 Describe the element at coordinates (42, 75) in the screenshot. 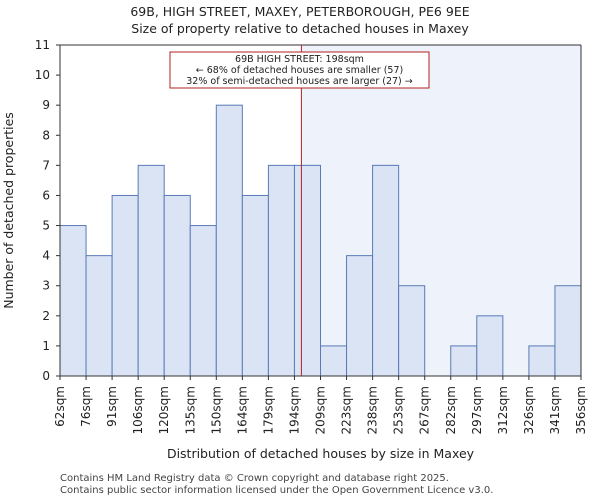

I see `y-tick-label: 10` at that location.